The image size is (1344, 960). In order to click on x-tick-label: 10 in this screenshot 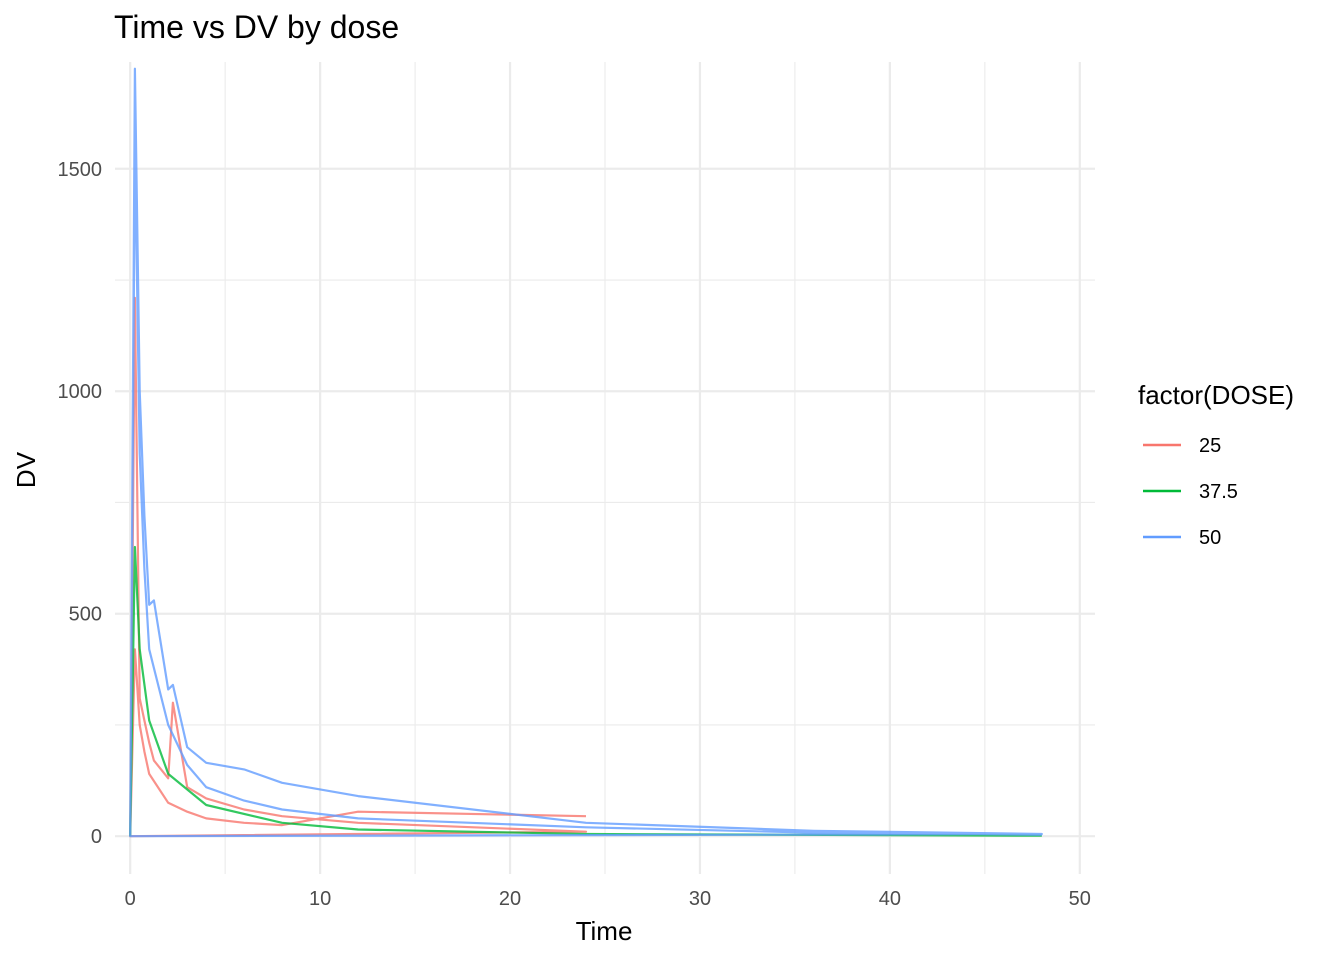, I will do `click(320, 899)`.